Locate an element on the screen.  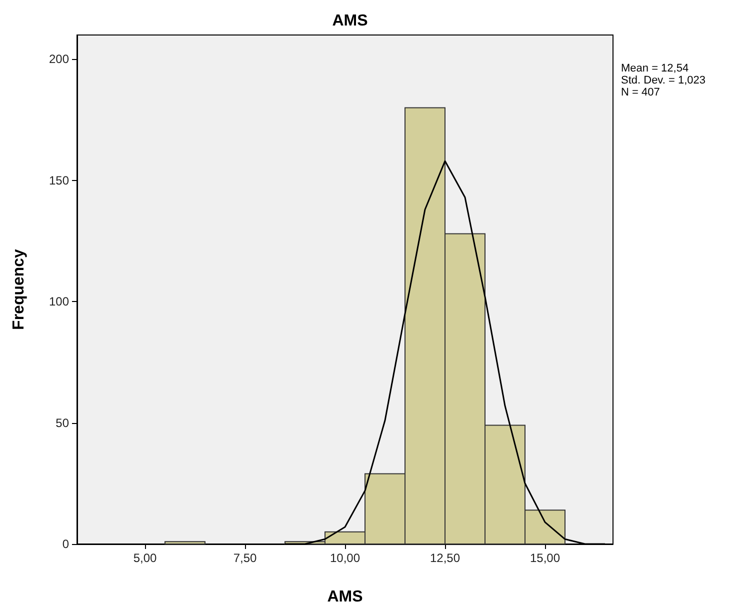
y-tick-label: 200 is located at coordinates (59, 59).